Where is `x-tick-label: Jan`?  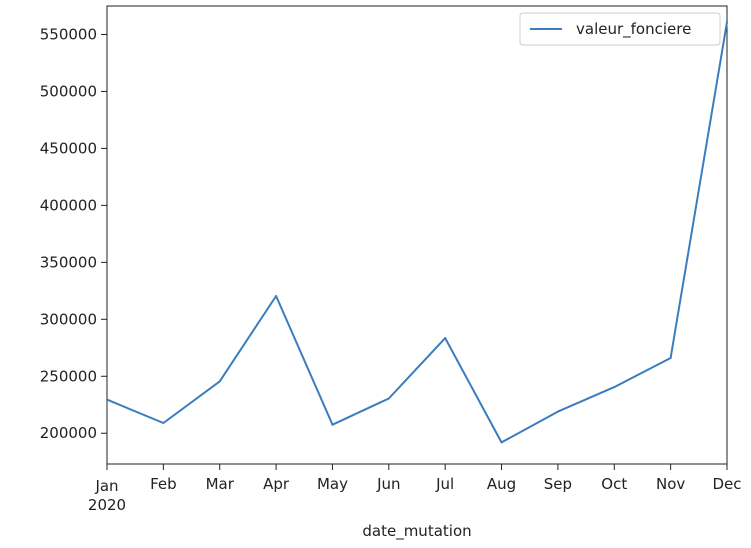
x-tick-label: Jan is located at coordinates (106, 486).